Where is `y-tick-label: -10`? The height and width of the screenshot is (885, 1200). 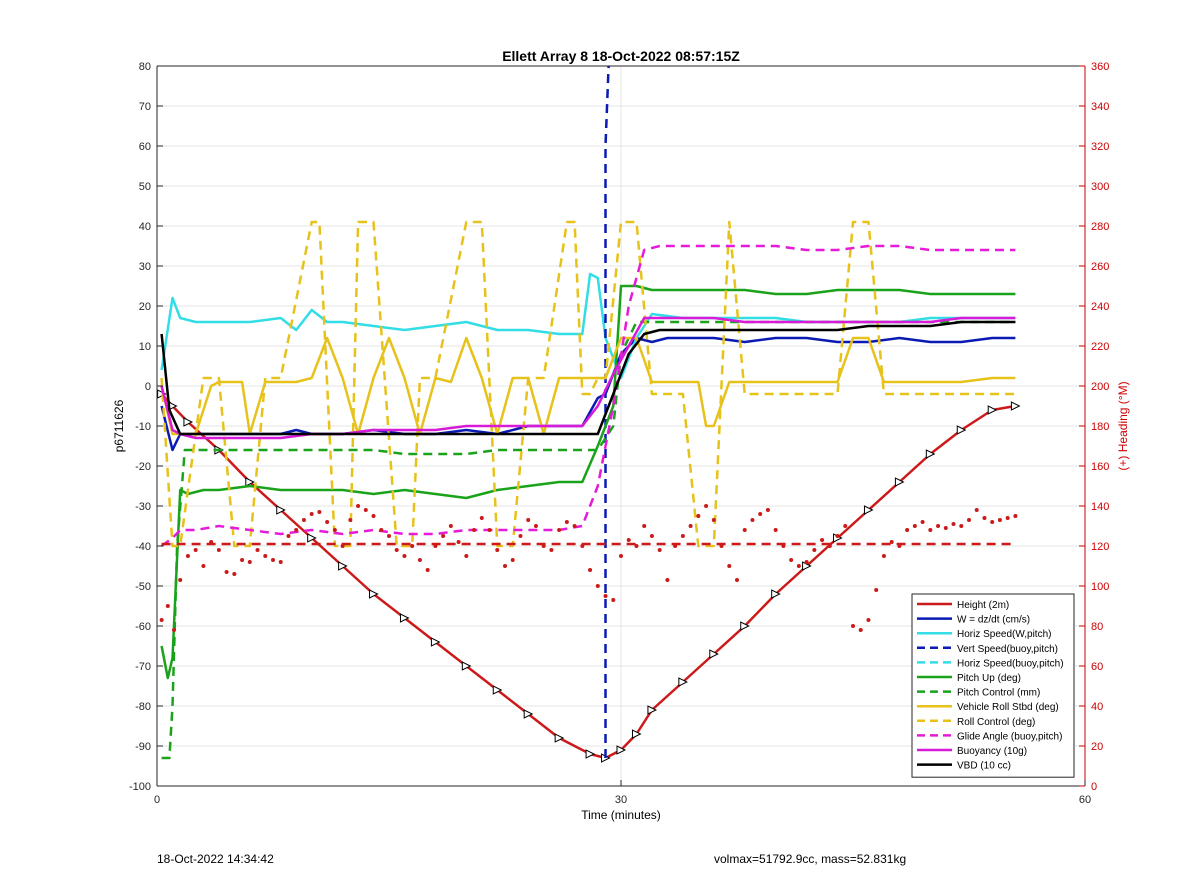
y-tick-label: -10 is located at coordinates (143, 427).